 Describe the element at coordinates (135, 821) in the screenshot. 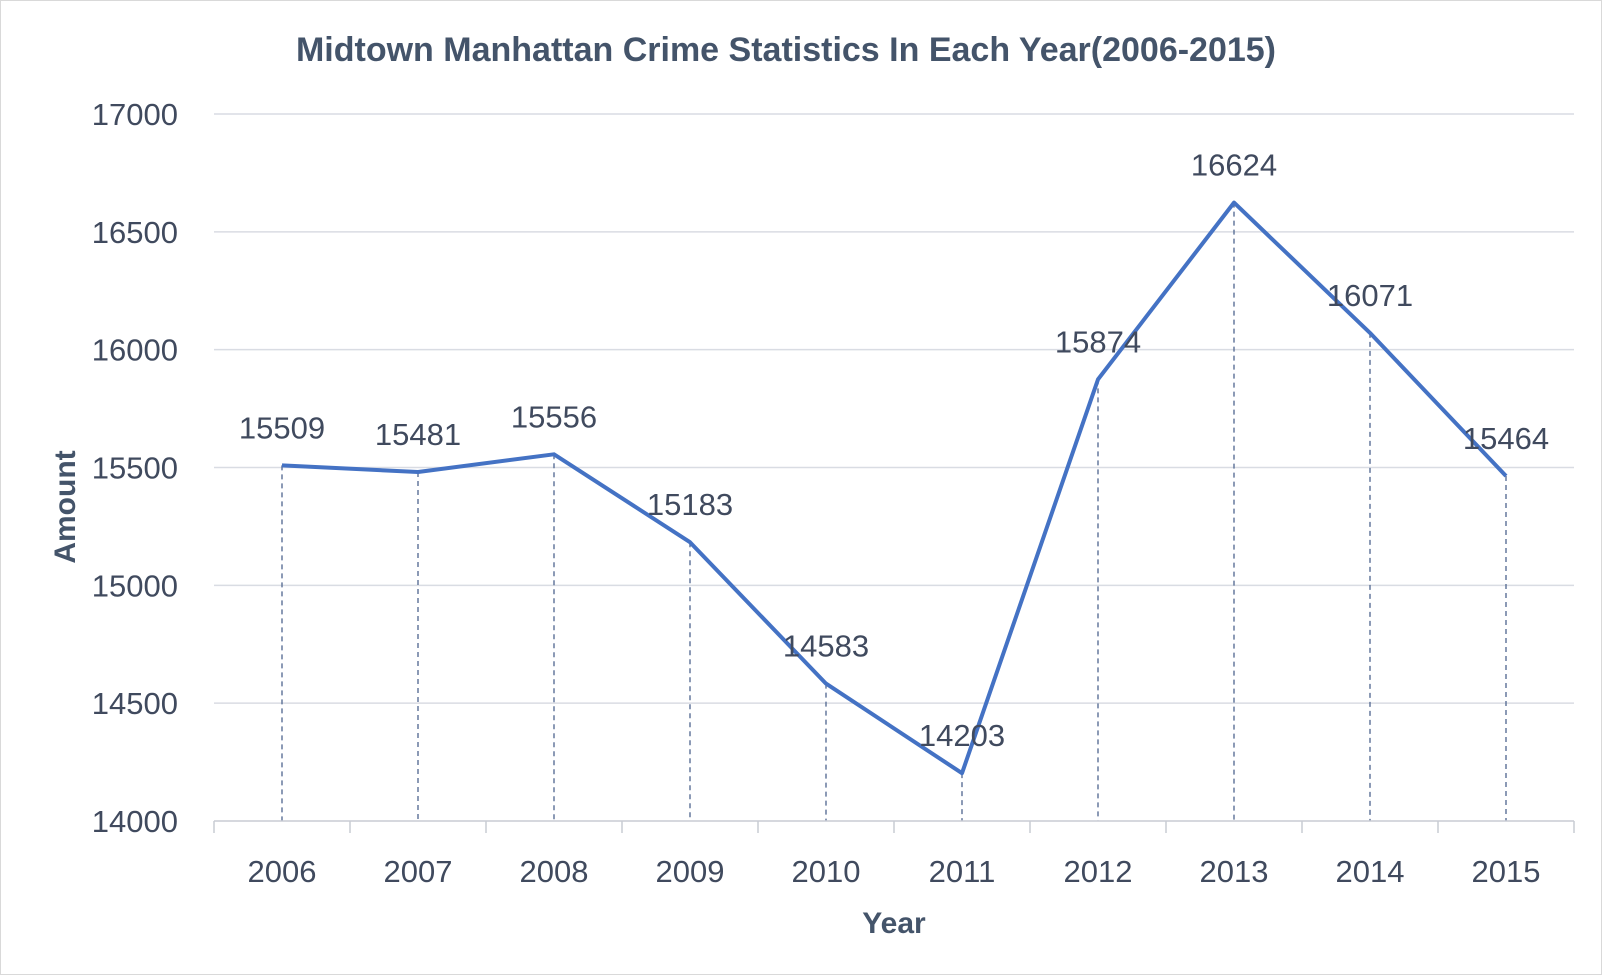

I see `y-tick-label: 14000` at that location.